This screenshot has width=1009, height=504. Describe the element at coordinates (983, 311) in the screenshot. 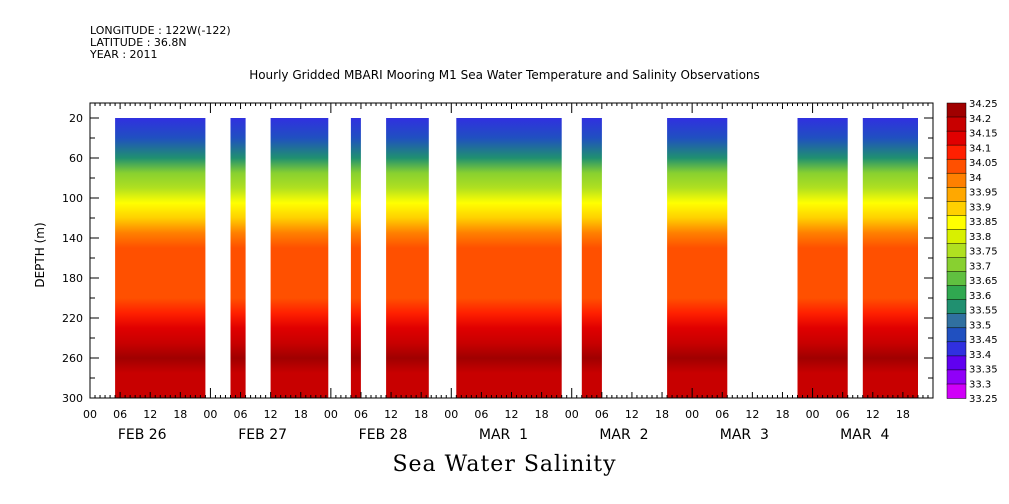

I see `colorbar-label: 33.55` at that location.